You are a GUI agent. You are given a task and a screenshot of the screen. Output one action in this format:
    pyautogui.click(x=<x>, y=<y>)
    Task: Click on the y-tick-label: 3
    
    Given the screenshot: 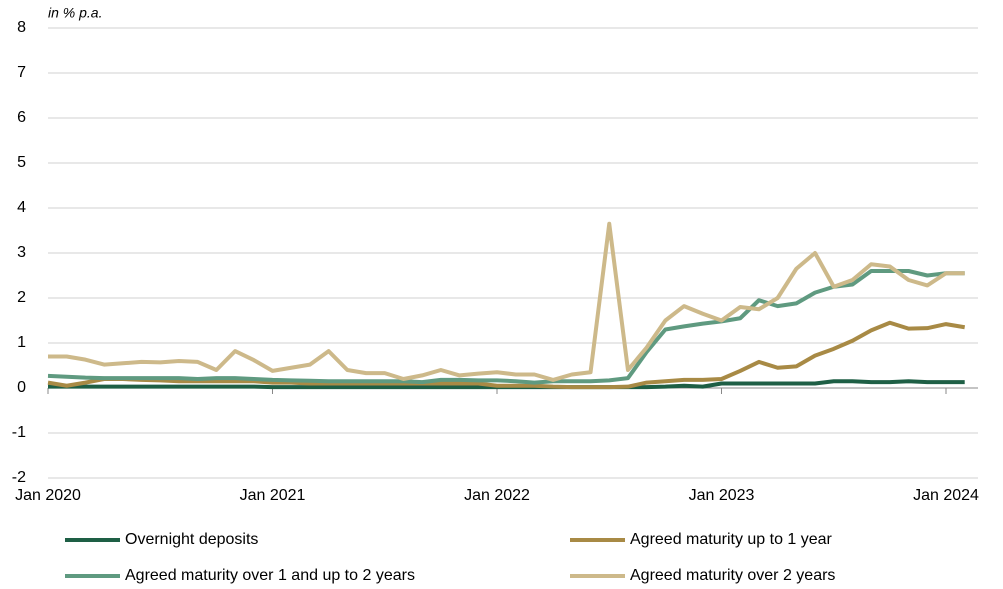 What is the action you would take?
    pyautogui.click(x=21, y=252)
    